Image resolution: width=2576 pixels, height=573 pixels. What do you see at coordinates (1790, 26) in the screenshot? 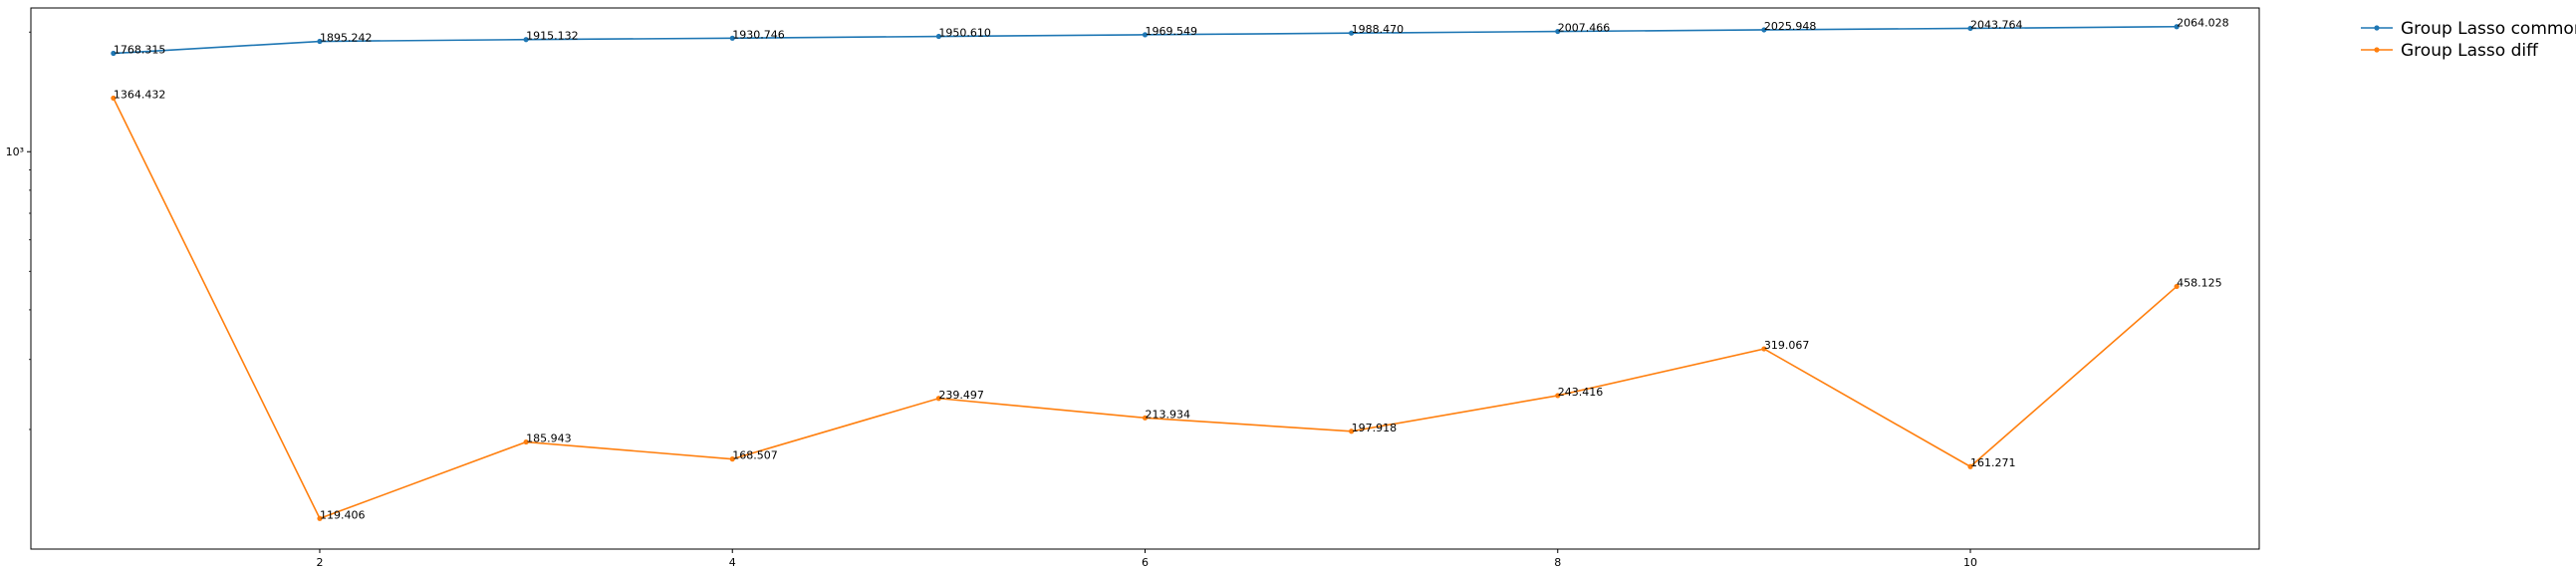
I see `data-label-group-lasso-common: 2025.948` at bounding box center [1790, 26].